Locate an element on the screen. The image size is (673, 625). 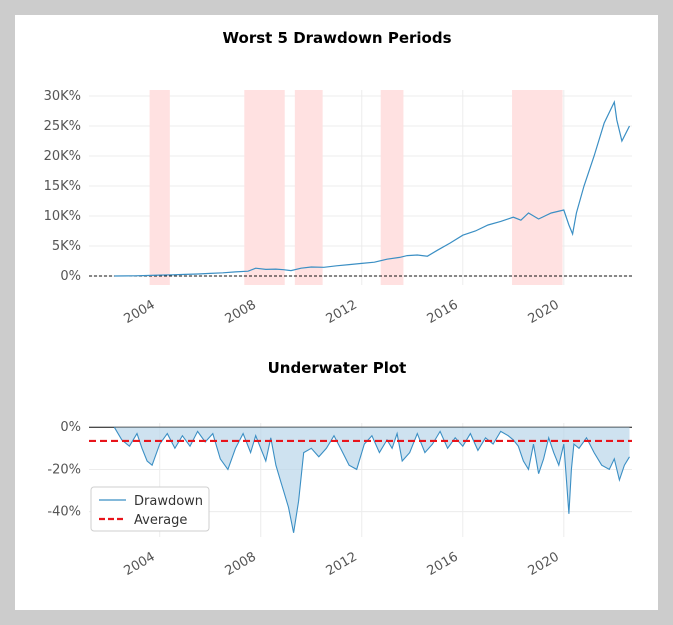
y-tick-label: 15K% is located at coordinates (62, 186).